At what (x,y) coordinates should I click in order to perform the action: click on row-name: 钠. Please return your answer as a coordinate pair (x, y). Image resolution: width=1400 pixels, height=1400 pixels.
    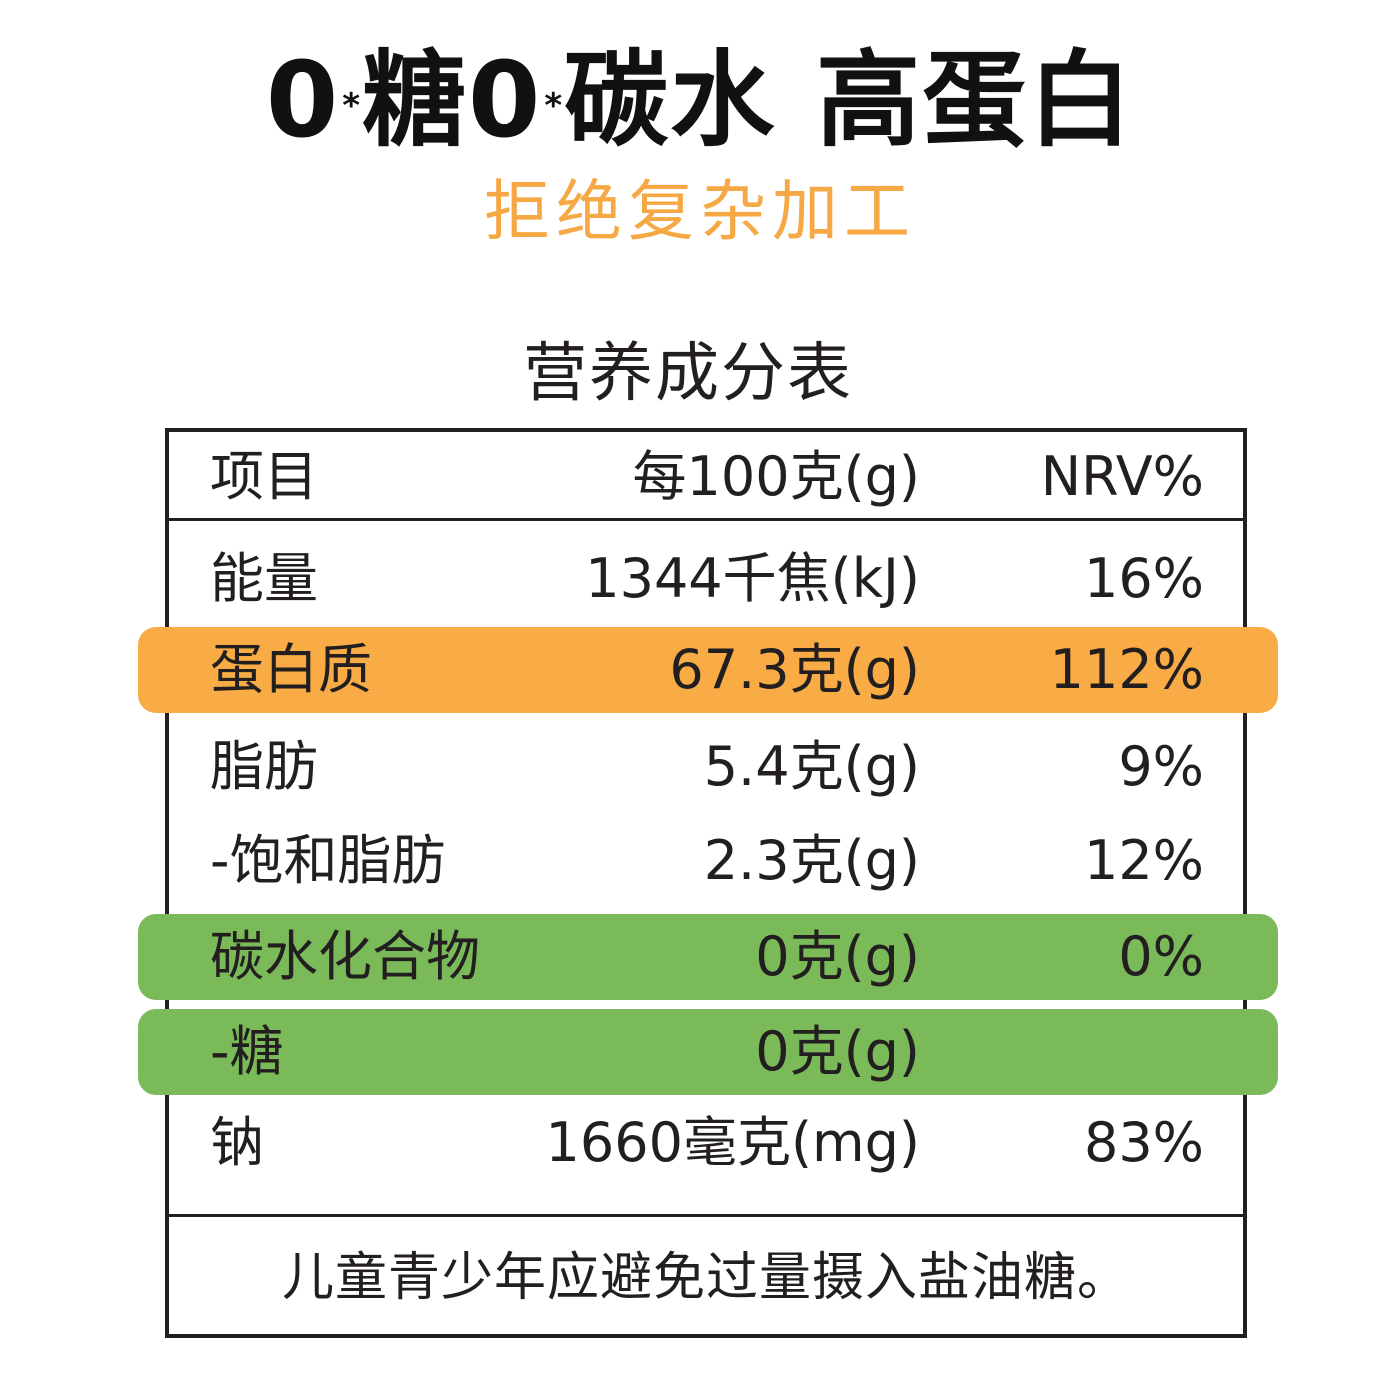
    Looking at the image, I should click on (237, 1142).